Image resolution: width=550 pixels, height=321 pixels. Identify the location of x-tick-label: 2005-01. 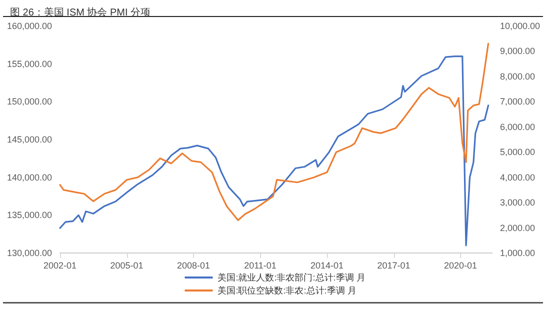
(127, 265).